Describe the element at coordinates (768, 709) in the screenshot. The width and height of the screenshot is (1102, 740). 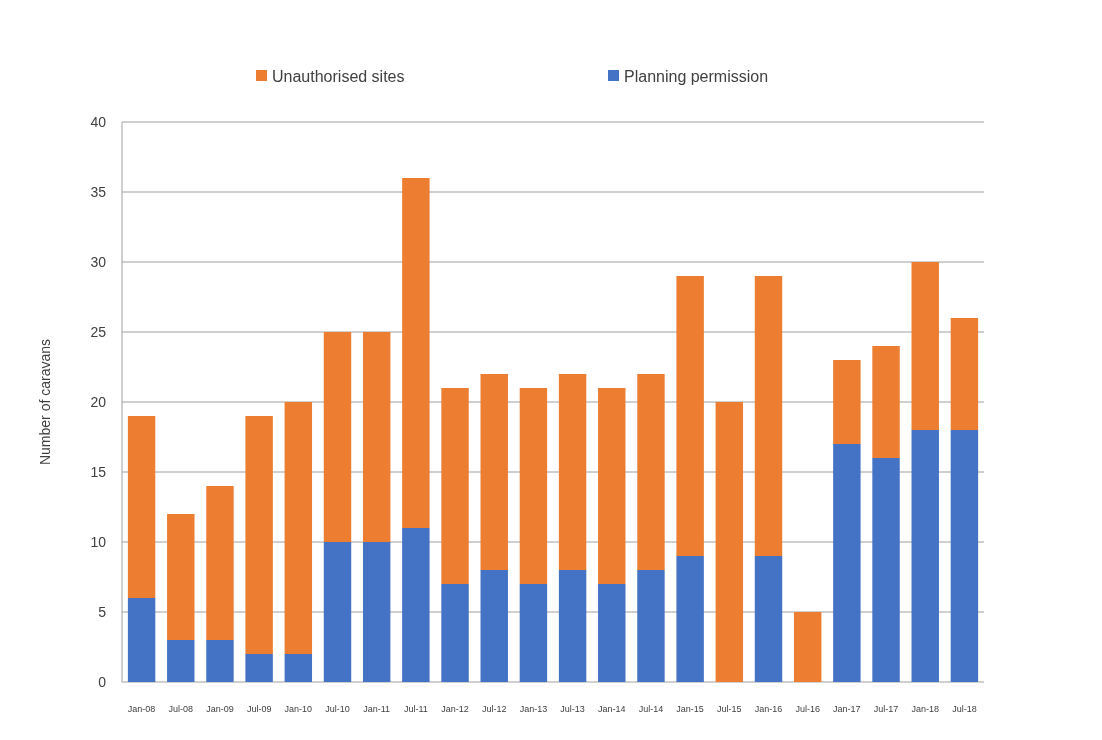
I see `x-tick-label: Jan-16` at that location.